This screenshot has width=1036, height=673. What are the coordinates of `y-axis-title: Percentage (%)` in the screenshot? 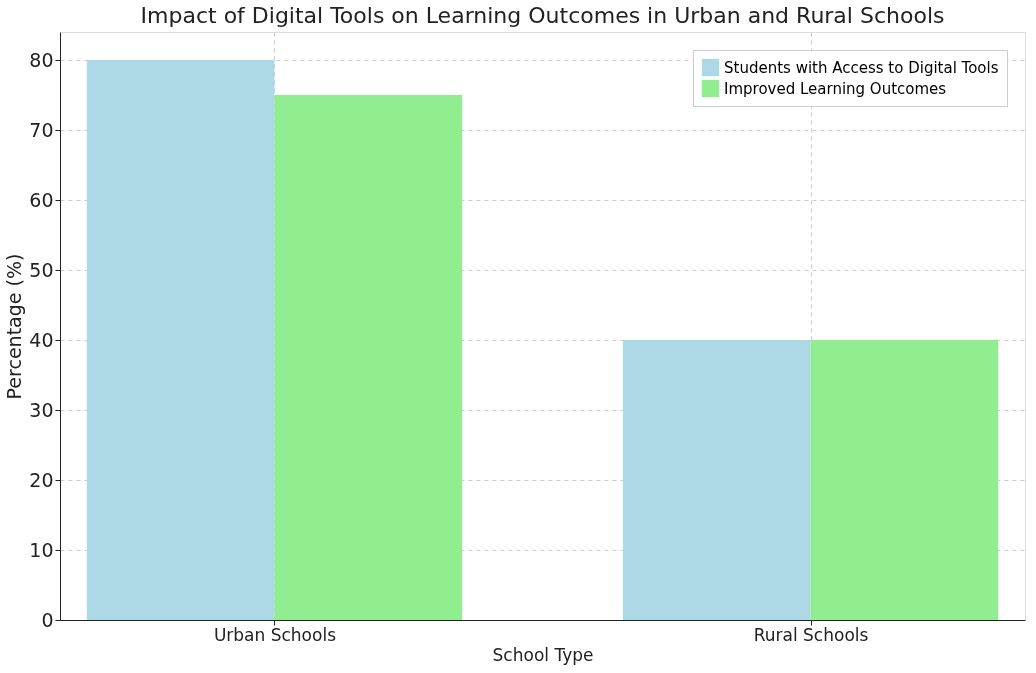 It's located at (14, 326).